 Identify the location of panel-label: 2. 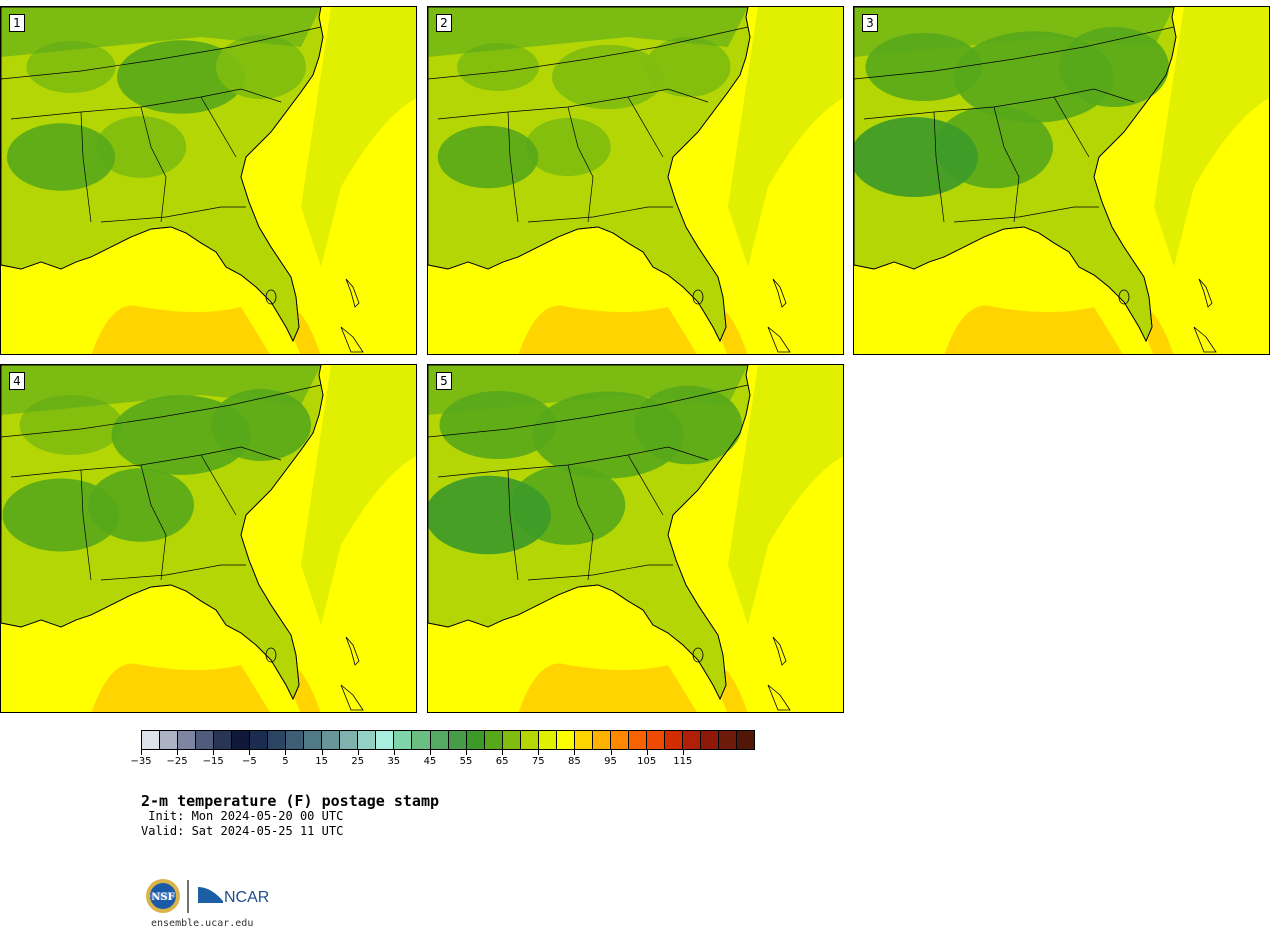
(444, 23).